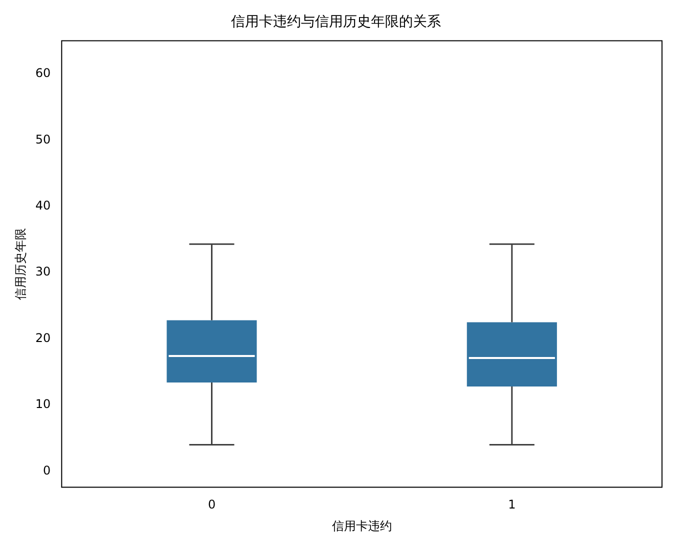 This screenshot has width=682, height=544. Describe the element at coordinates (20, 264) in the screenshot. I see `y-axis-title: 信用历史年限` at that location.